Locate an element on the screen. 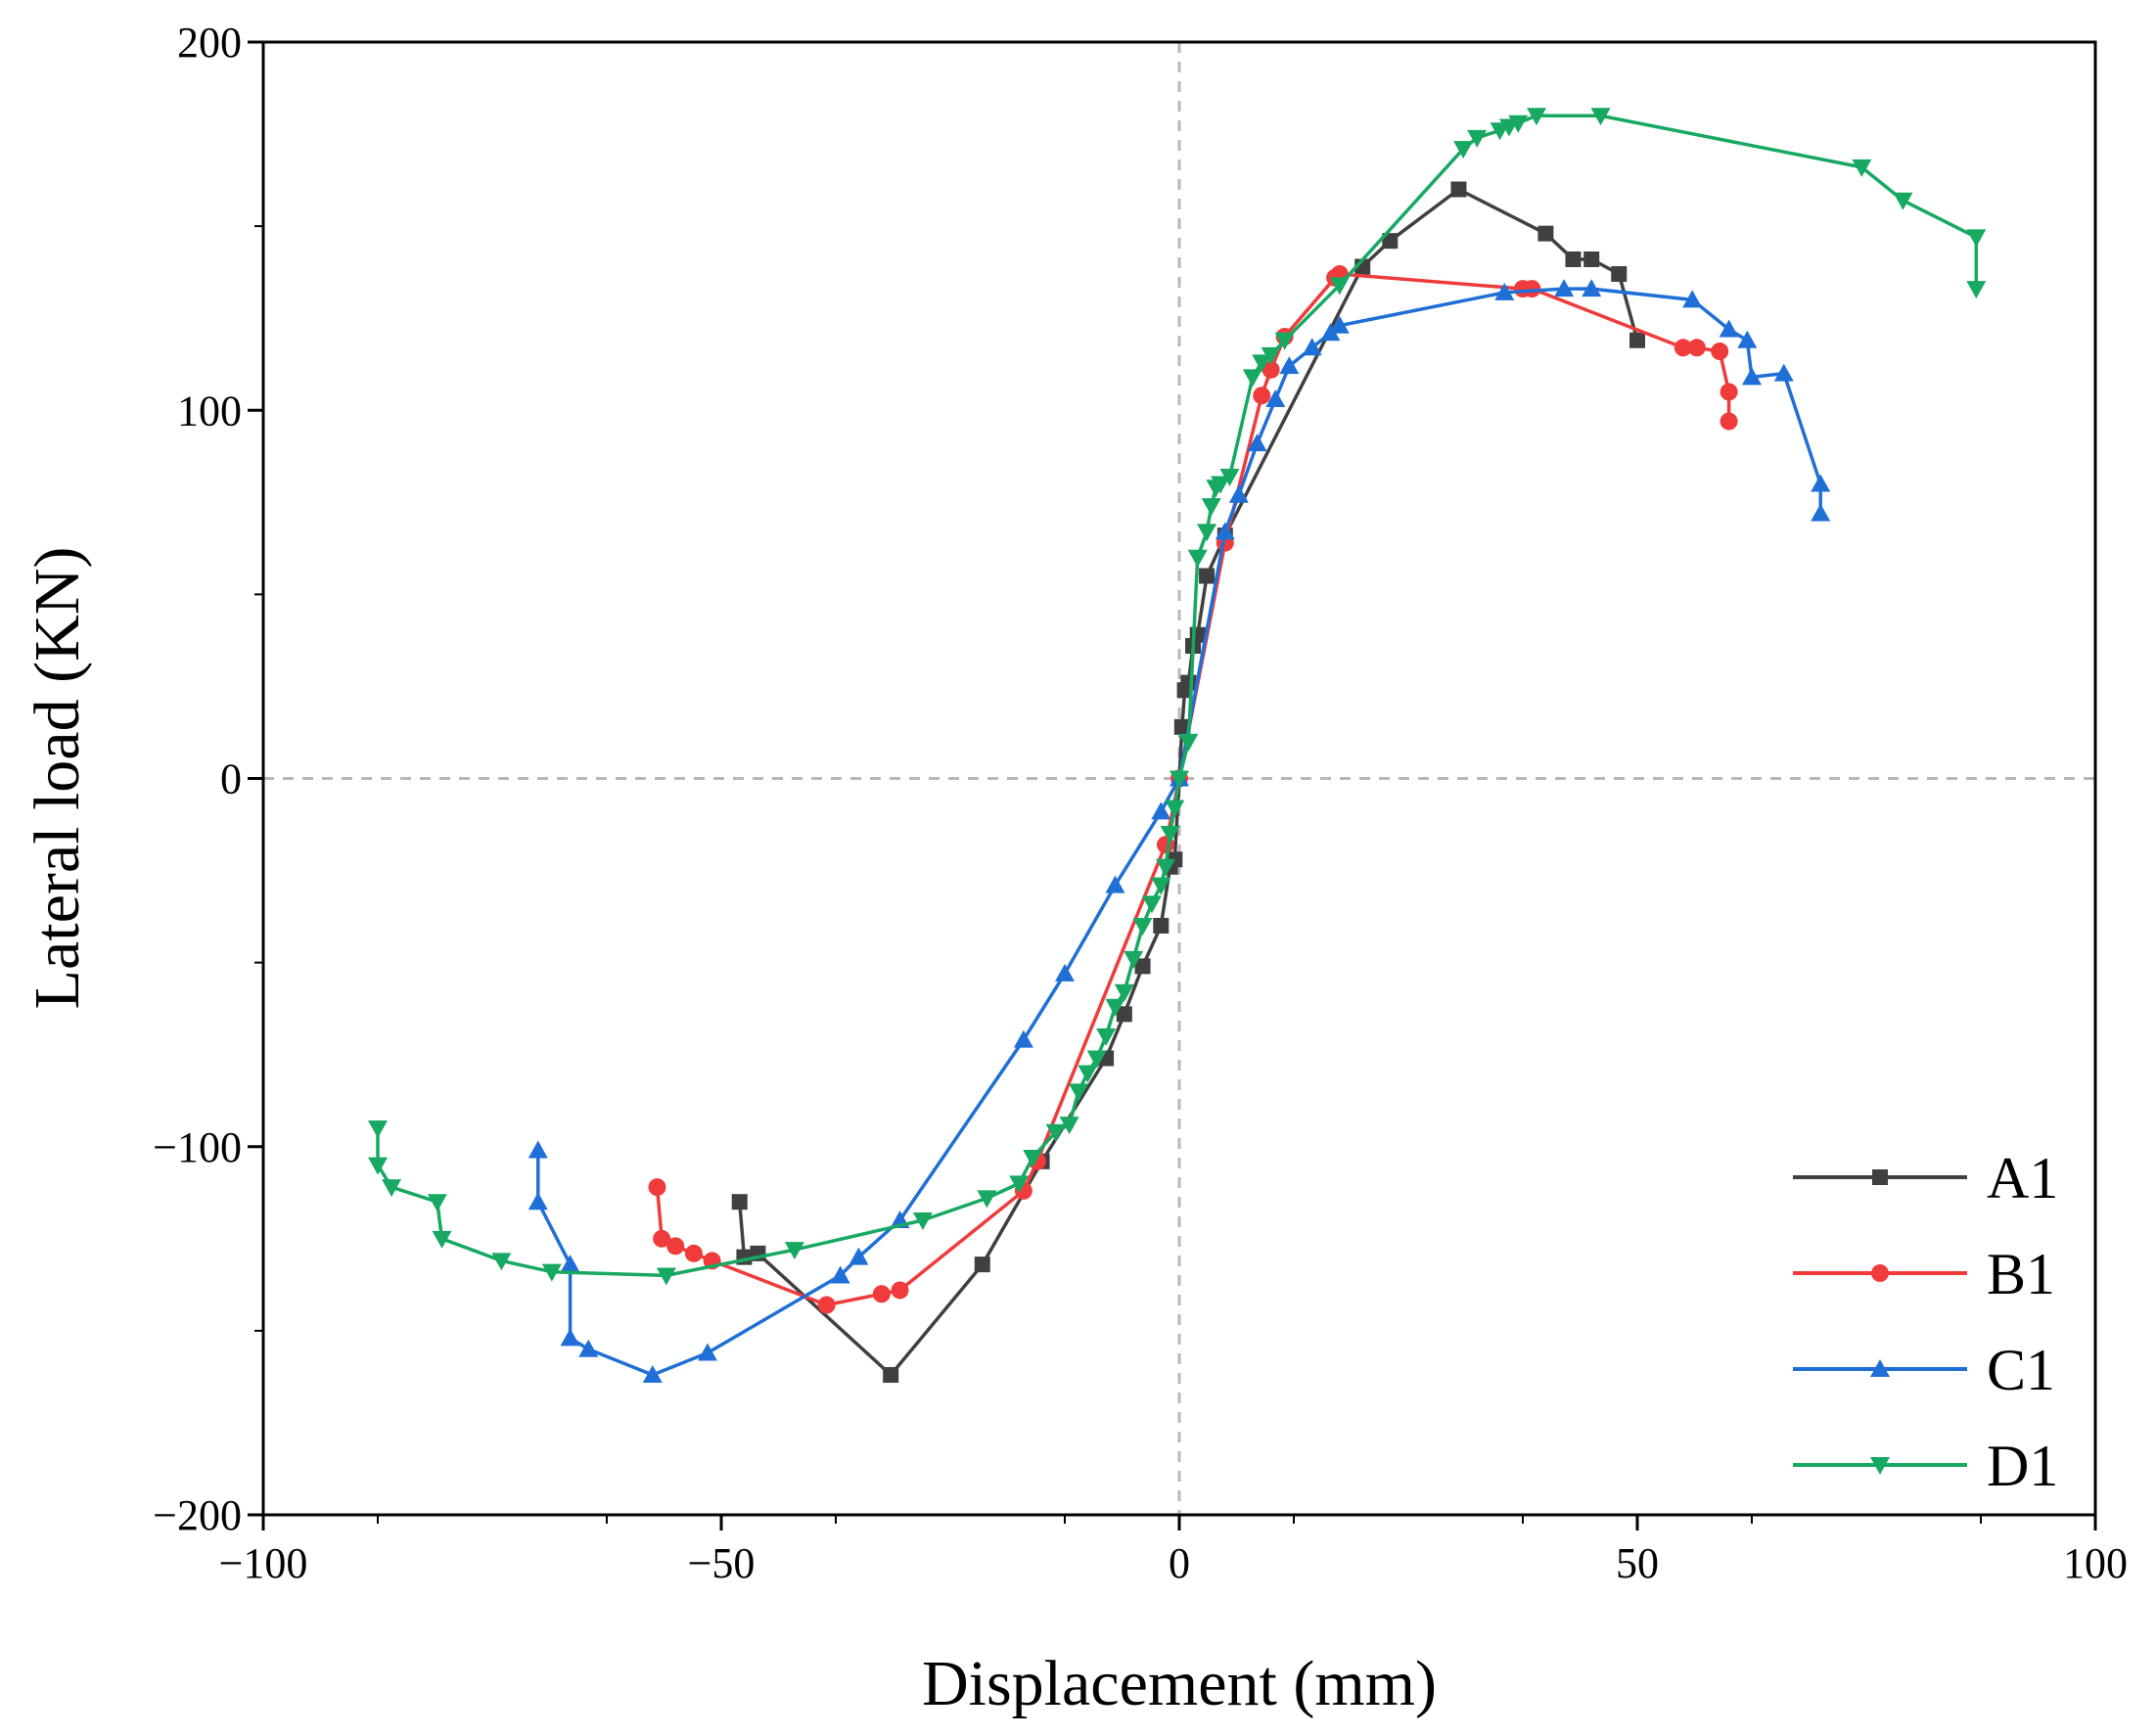 The width and height of the screenshot is (2156, 1736). y-tick-label: −200 is located at coordinates (197, 1515).